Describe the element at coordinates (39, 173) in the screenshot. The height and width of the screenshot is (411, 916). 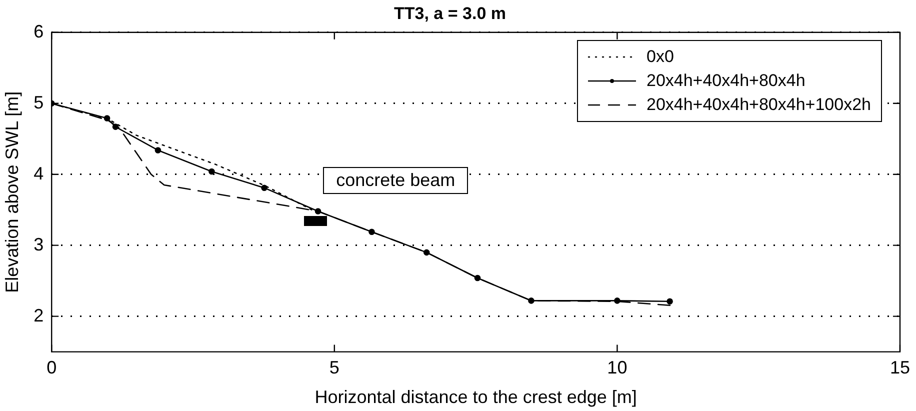
I see `y-tick-label: 4` at that location.